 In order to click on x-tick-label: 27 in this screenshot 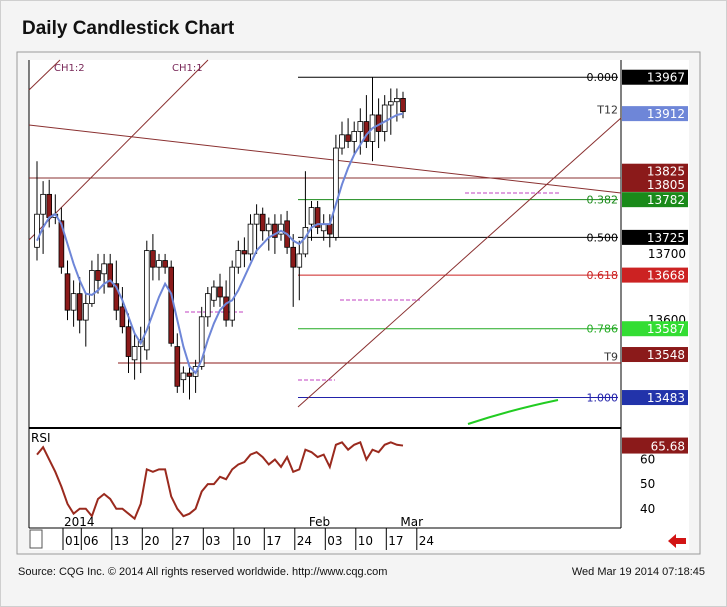, I will do `click(182, 541)`.